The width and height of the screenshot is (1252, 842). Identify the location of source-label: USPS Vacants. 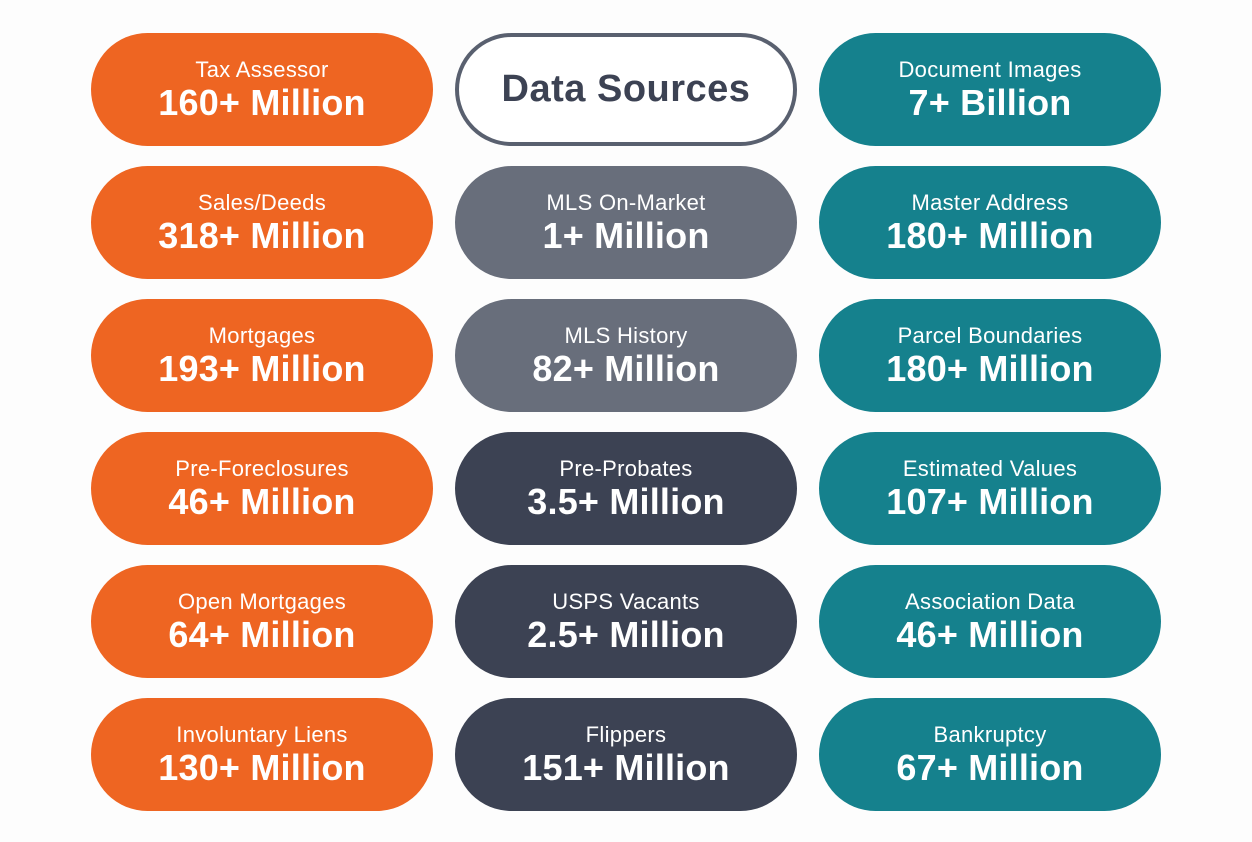
(626, 601).